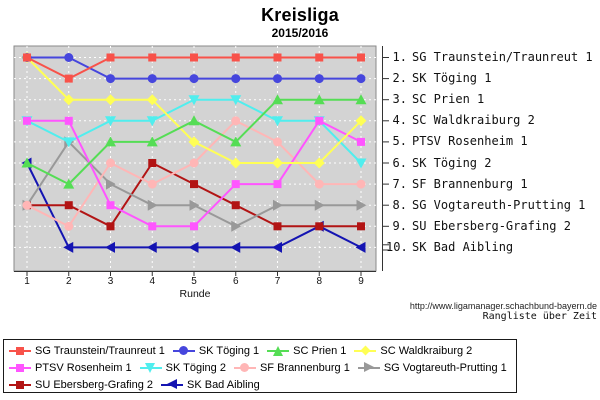  I want to click on standings-rank: 2., so click(399, 78).